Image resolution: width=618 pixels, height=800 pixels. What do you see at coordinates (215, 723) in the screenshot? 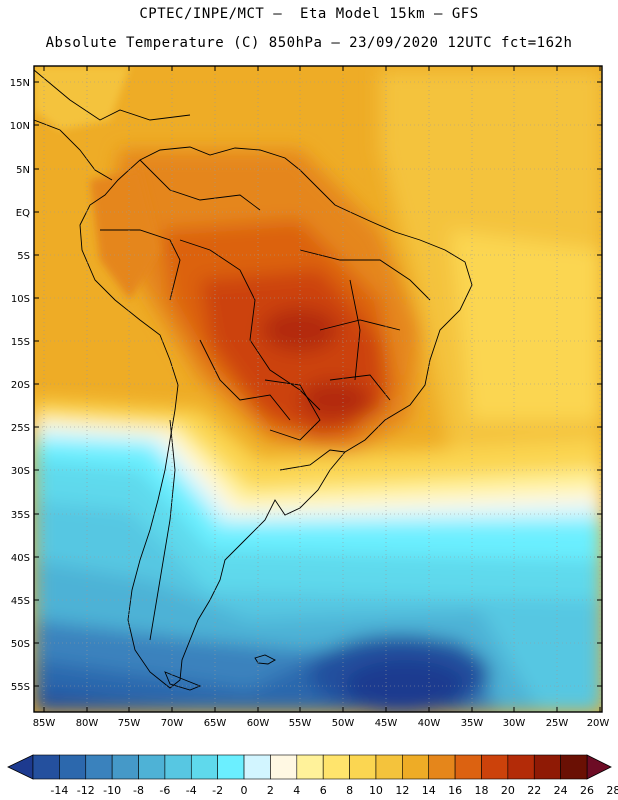
I see `lon-label-65w: 65W` at bounding box center [215, 723].